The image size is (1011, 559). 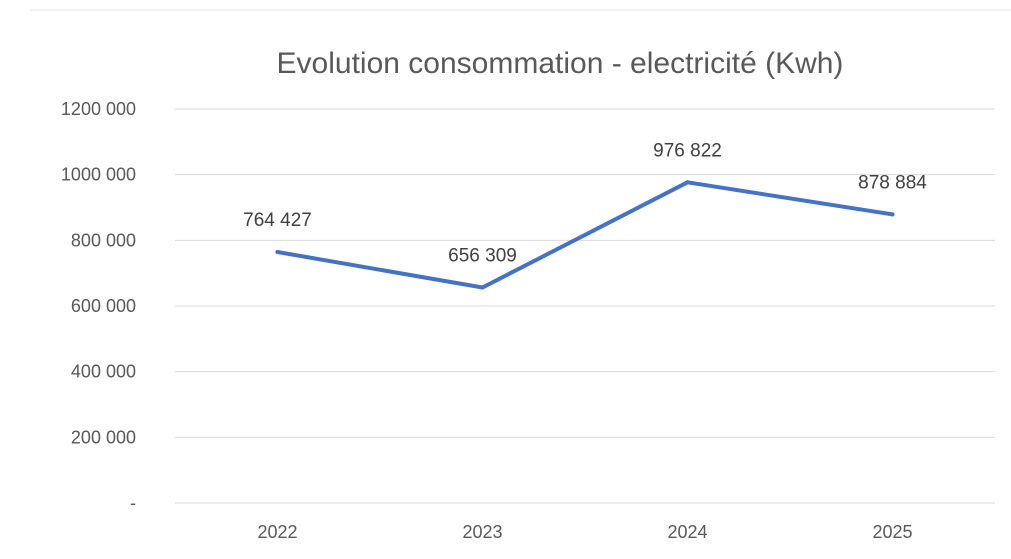 I want to click on series-group, so click(x=585, y=235).